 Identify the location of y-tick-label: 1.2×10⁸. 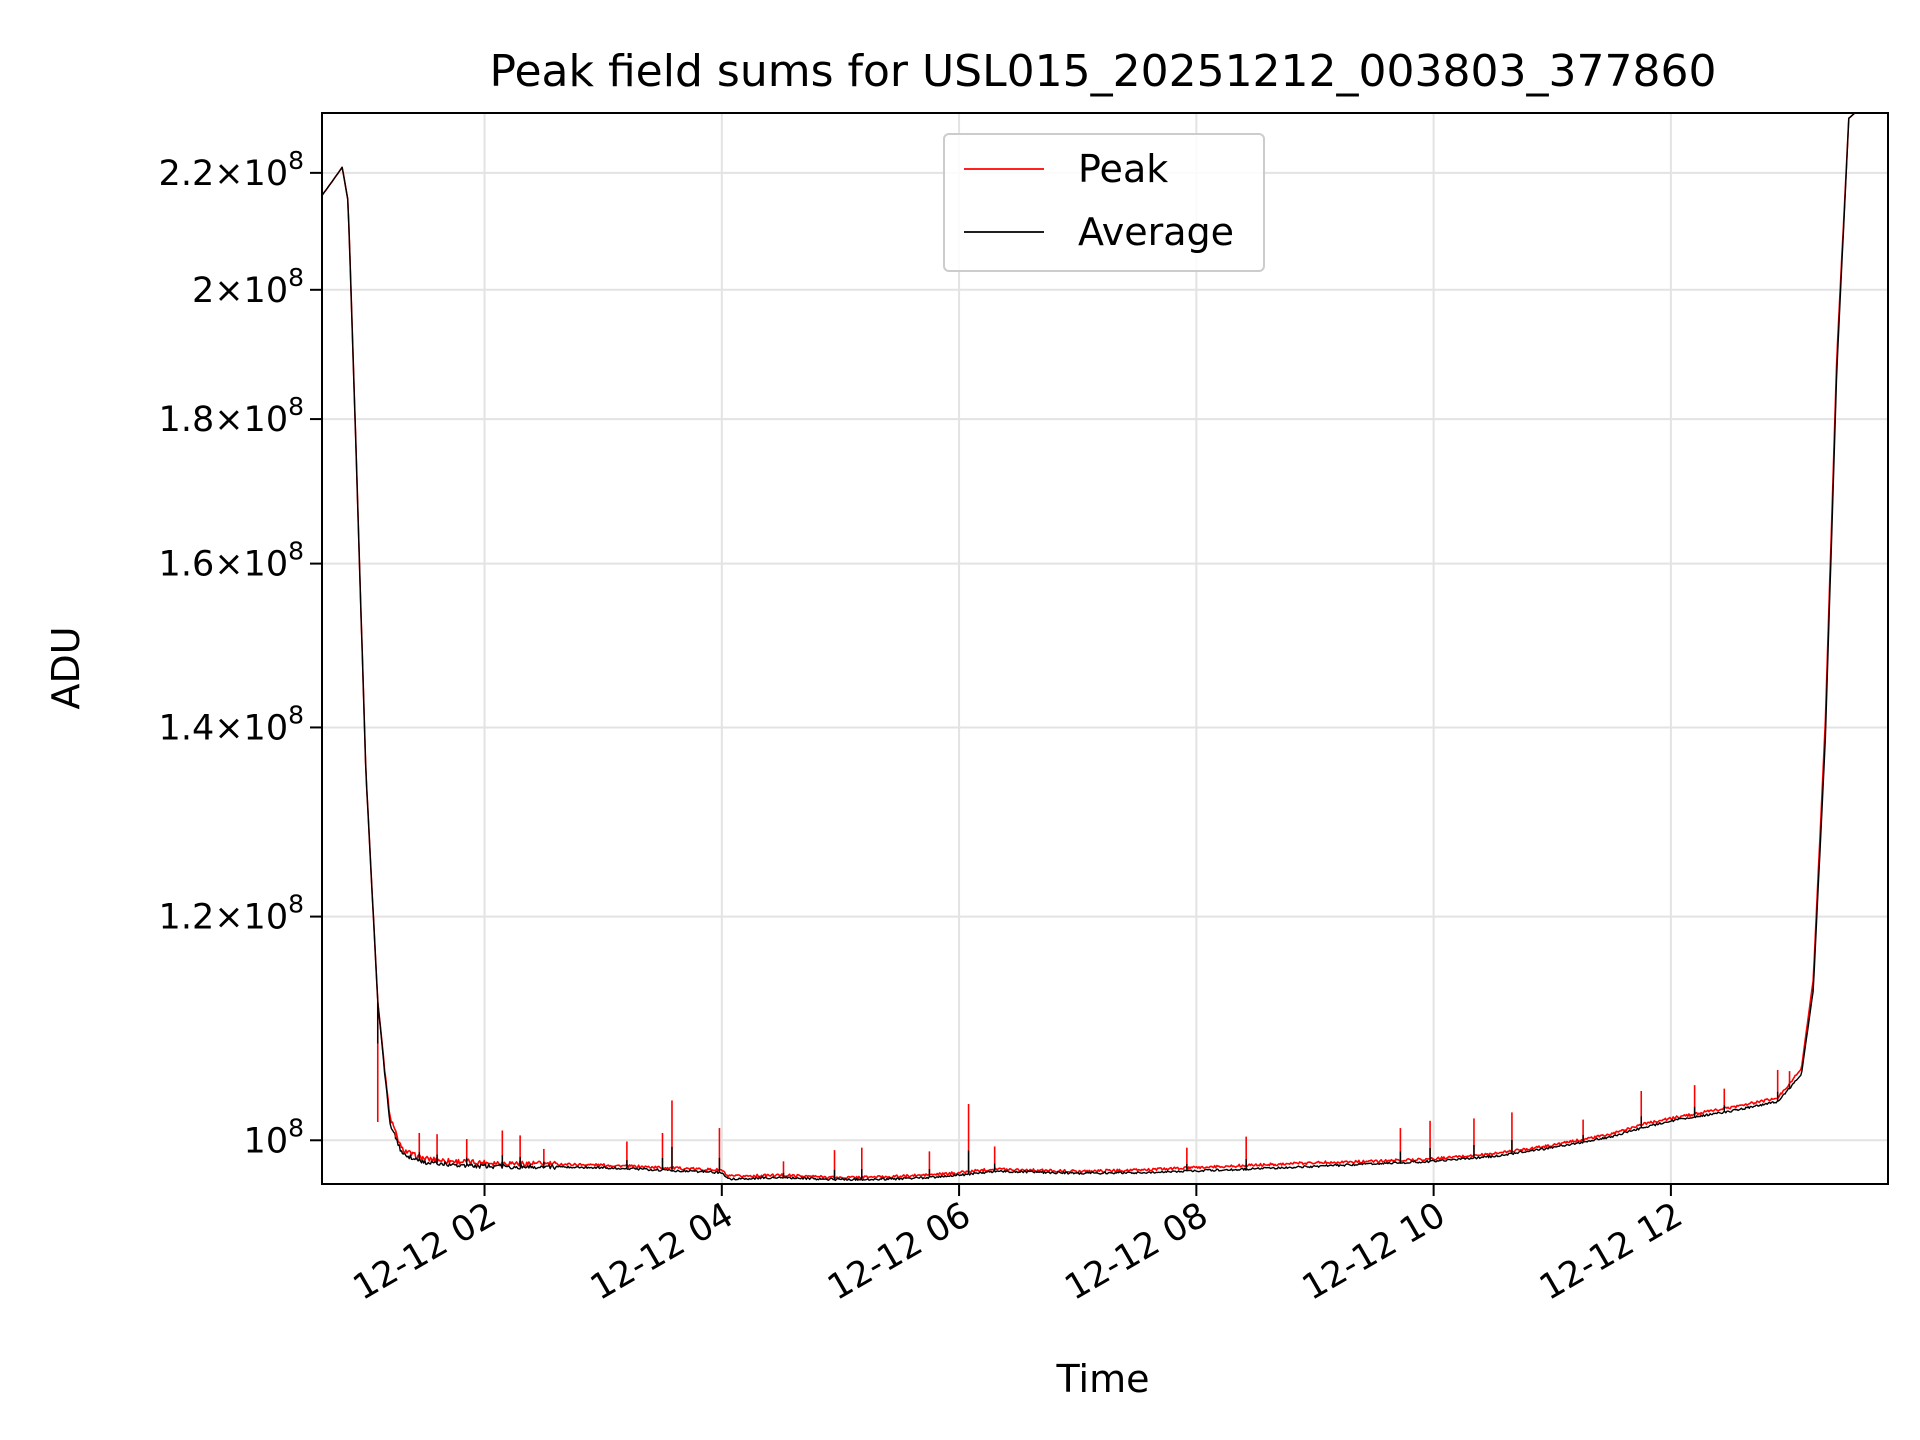
(231, 914).